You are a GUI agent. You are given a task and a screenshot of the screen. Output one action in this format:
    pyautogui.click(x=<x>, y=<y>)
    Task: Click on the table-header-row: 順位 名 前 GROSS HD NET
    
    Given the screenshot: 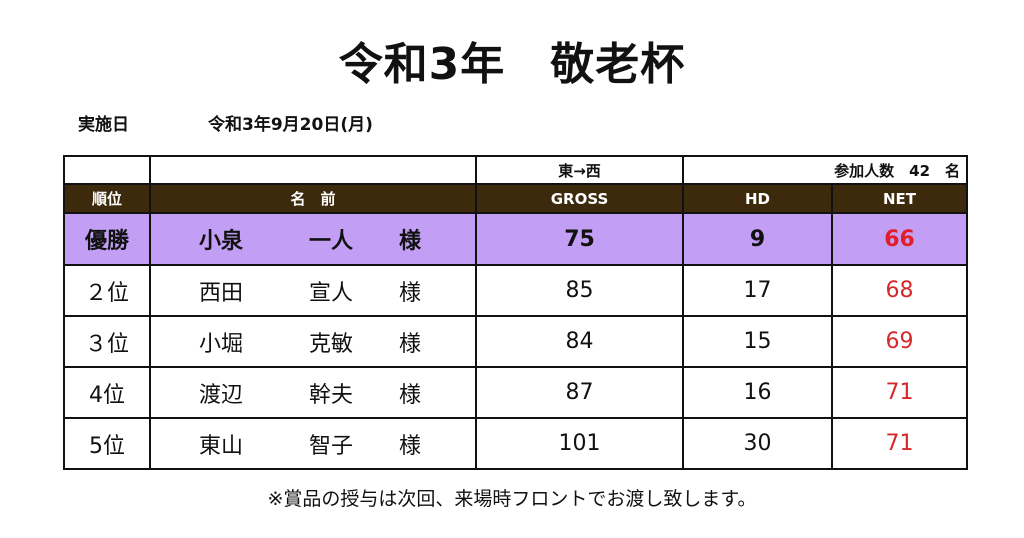 What is the action you would take?
    pyautogui.click(x=515, y=198)
    